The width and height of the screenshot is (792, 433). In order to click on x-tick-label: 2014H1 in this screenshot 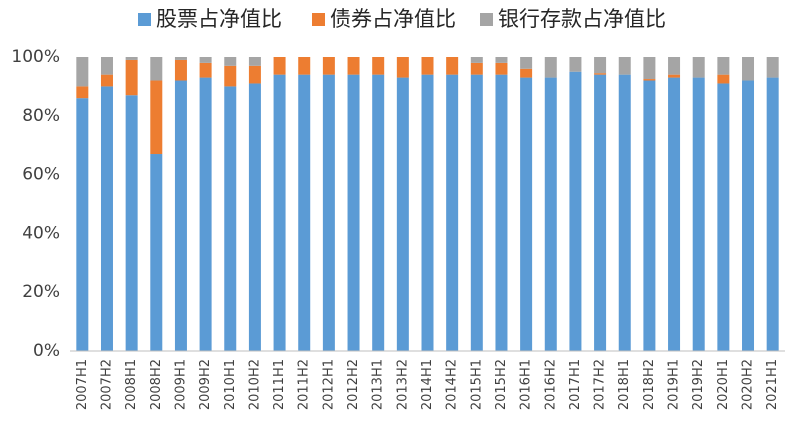, I will do `click(427, 384)`.